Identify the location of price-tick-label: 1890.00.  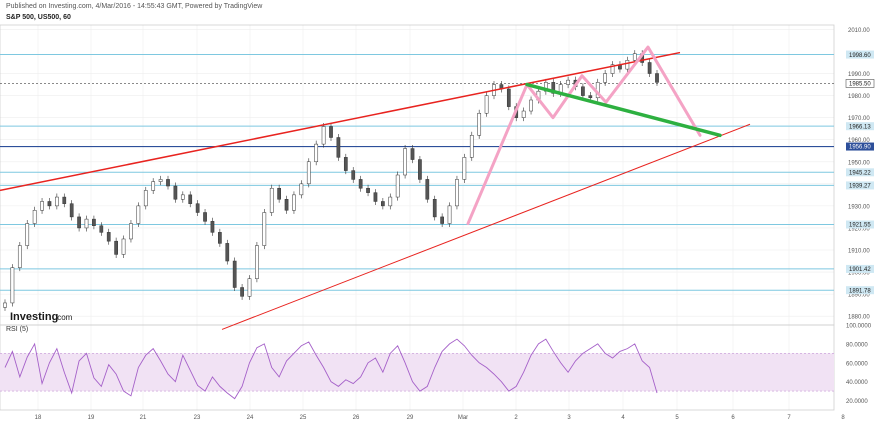
(859, 296).